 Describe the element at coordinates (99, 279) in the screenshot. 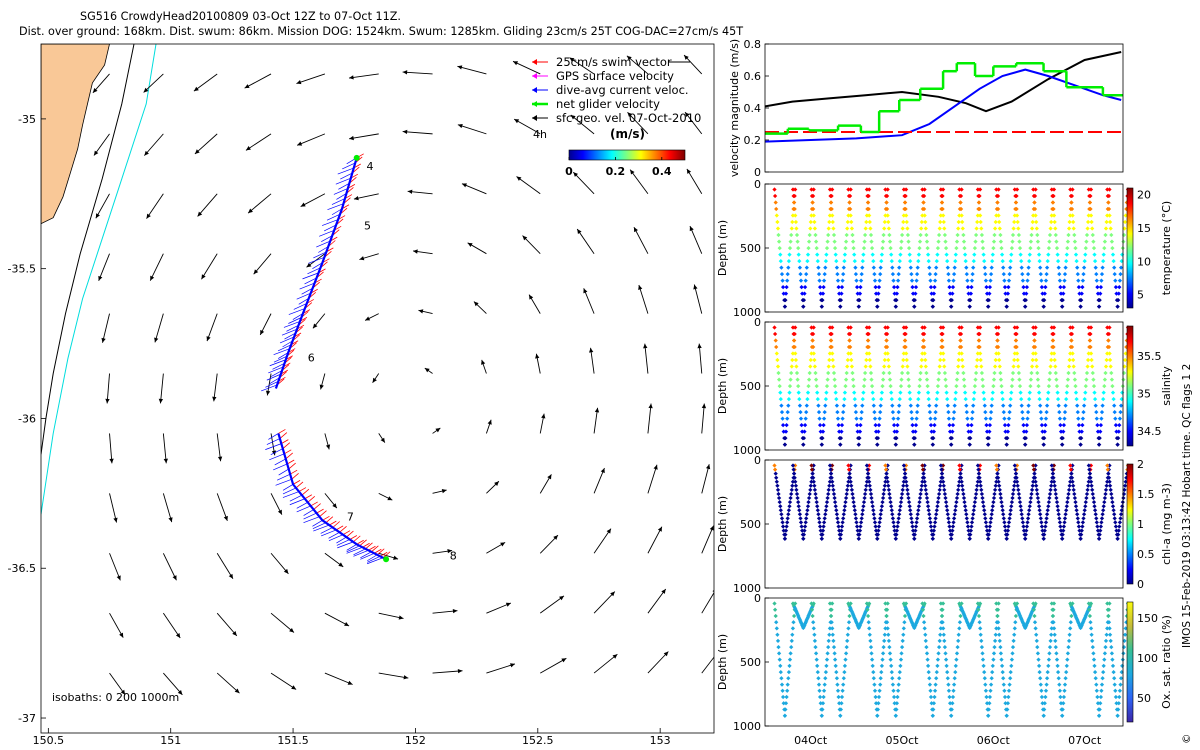

I see `isobath-line-cyan` at that location.